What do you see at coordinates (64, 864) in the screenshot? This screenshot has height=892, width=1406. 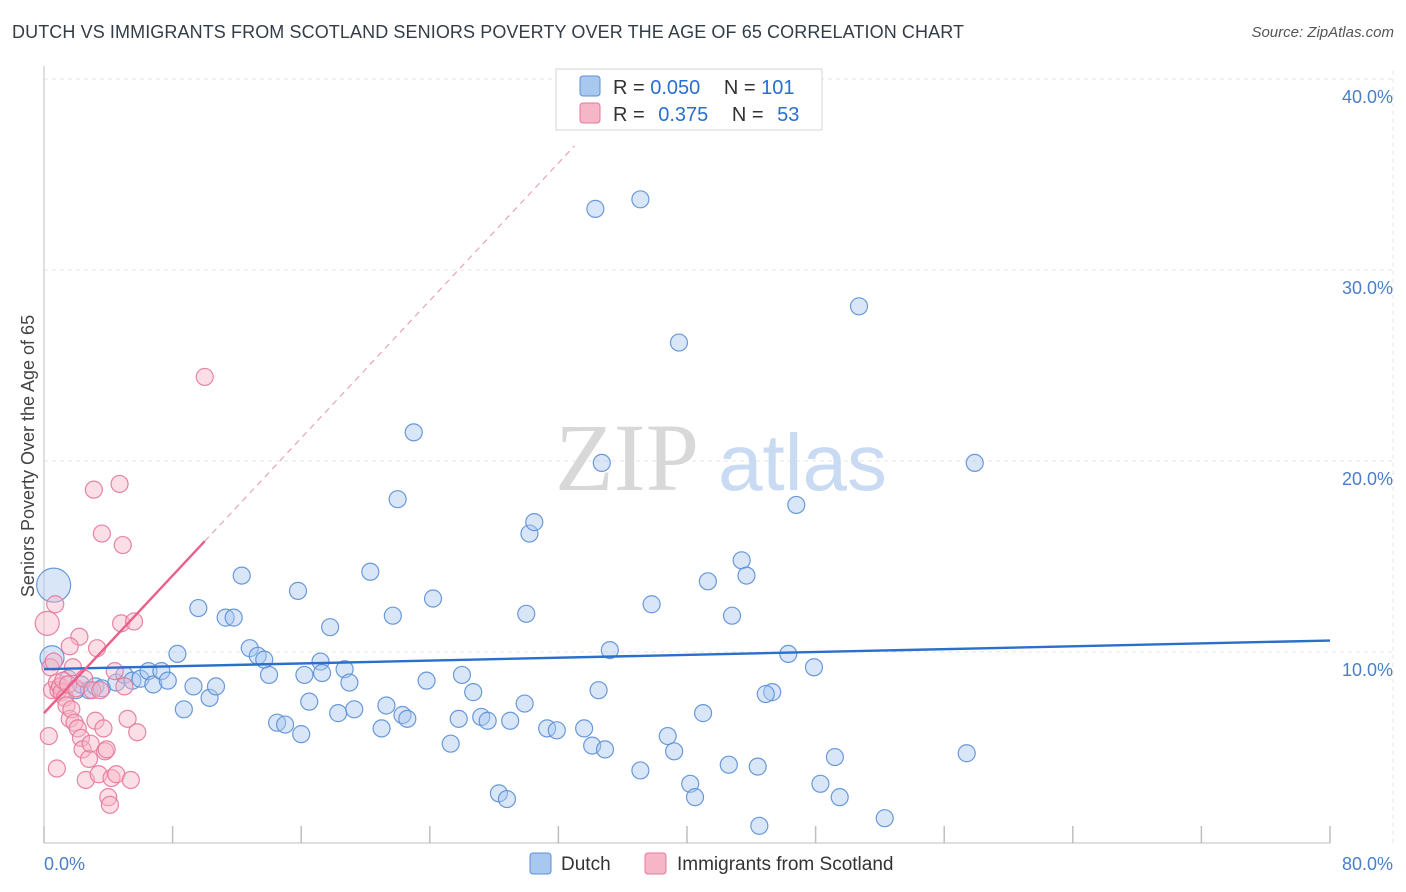 I see `x-tick-label-min: 0.0%` at bounding box center [64, 864].